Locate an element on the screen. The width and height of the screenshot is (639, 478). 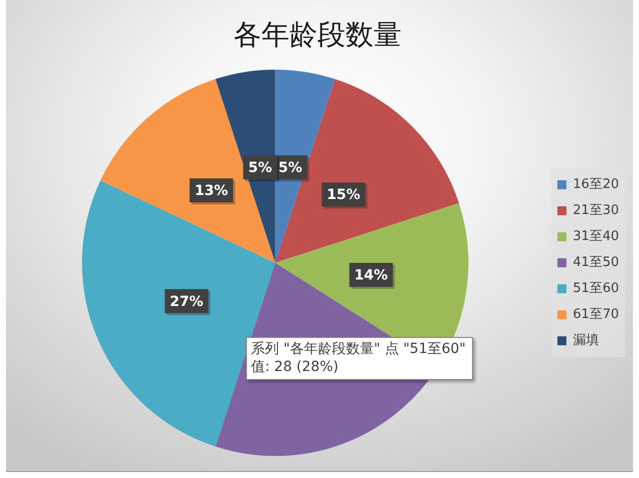
data-label: 13% is located at coordinates (211, 190).